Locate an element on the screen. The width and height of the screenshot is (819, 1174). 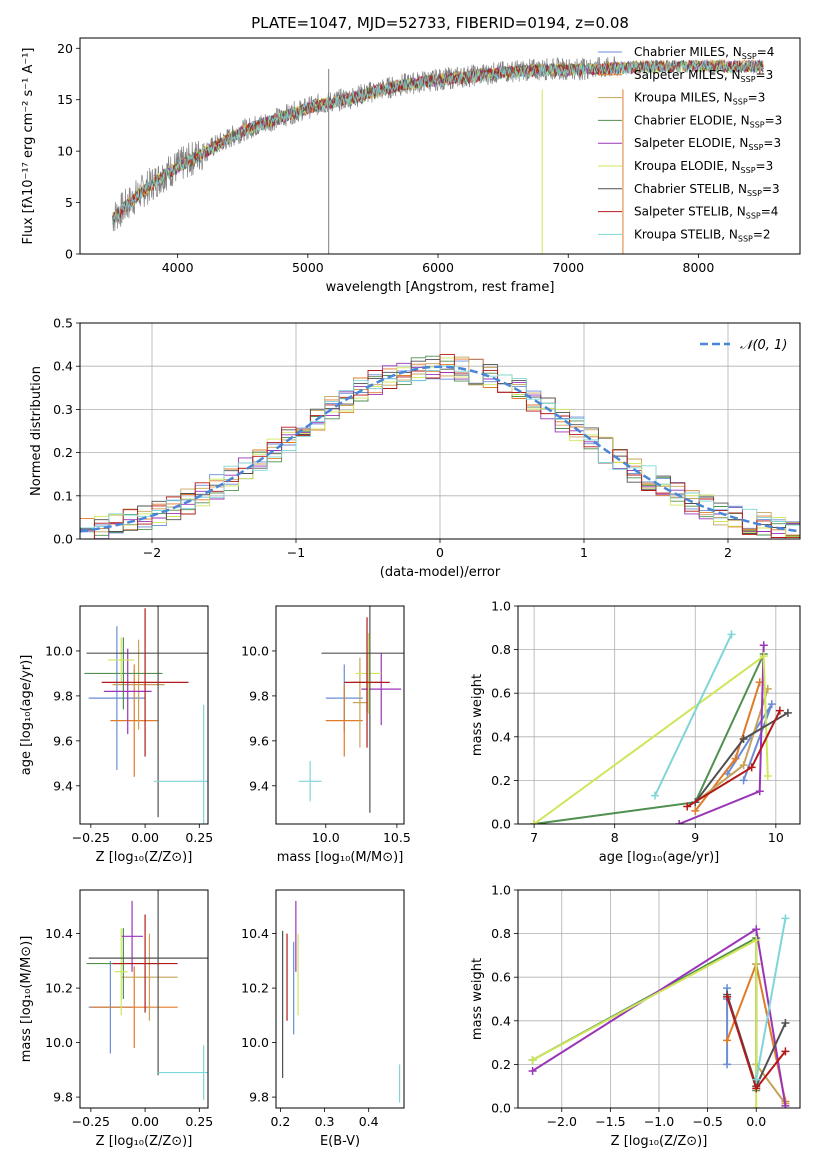
legend-label: 𝒩(0, 1) is located at coordinates (763, 345).